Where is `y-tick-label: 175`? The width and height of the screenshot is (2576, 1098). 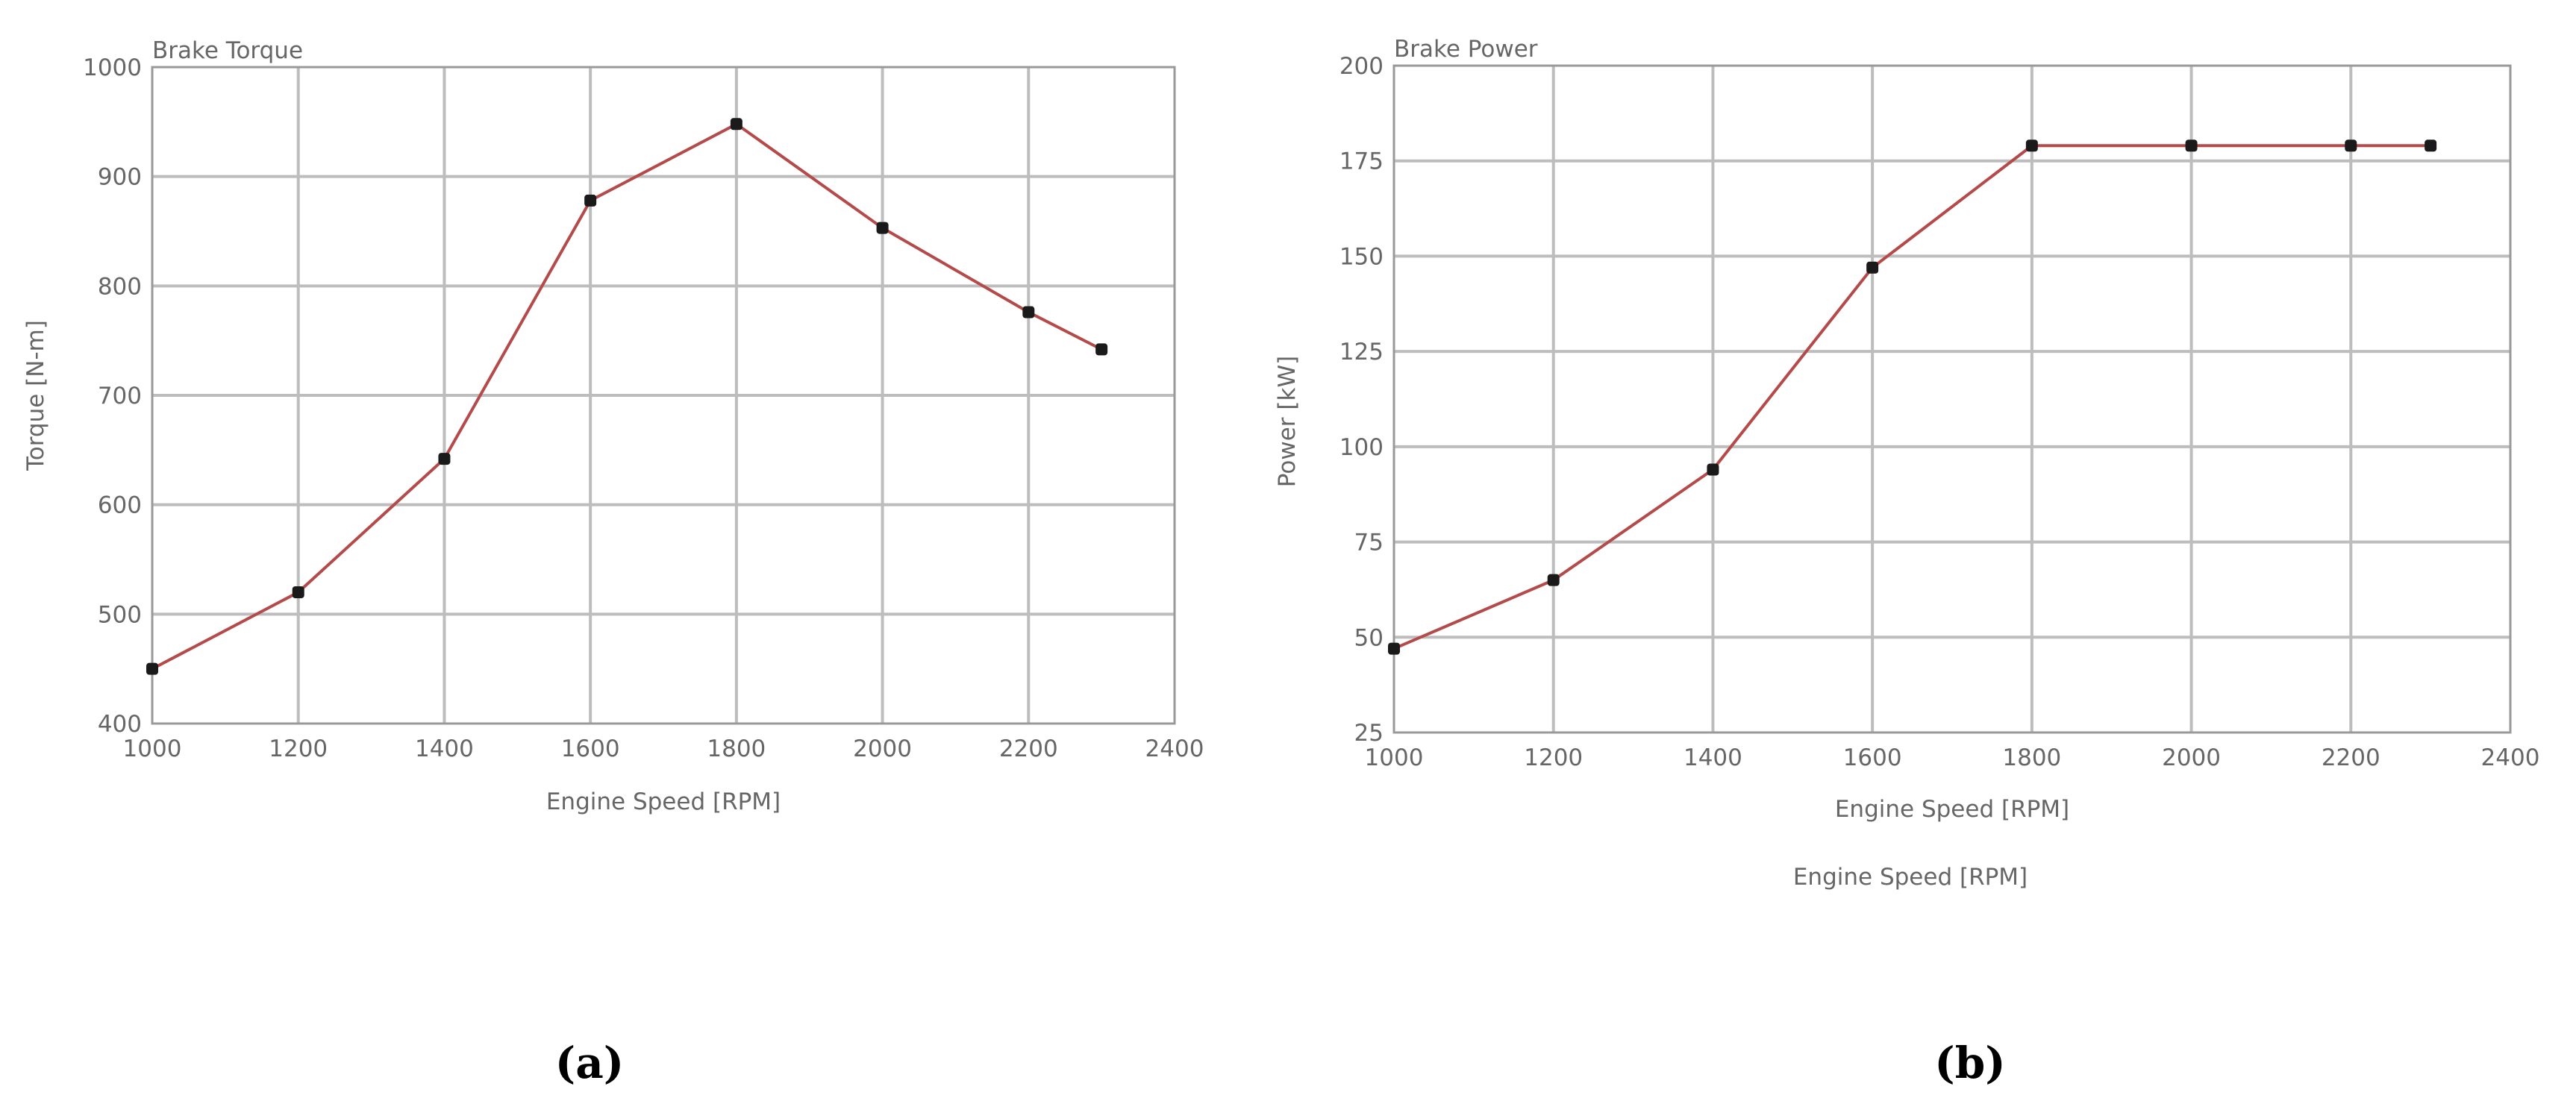 y-tick-label: 175 is located at coordinates (1361, 161).